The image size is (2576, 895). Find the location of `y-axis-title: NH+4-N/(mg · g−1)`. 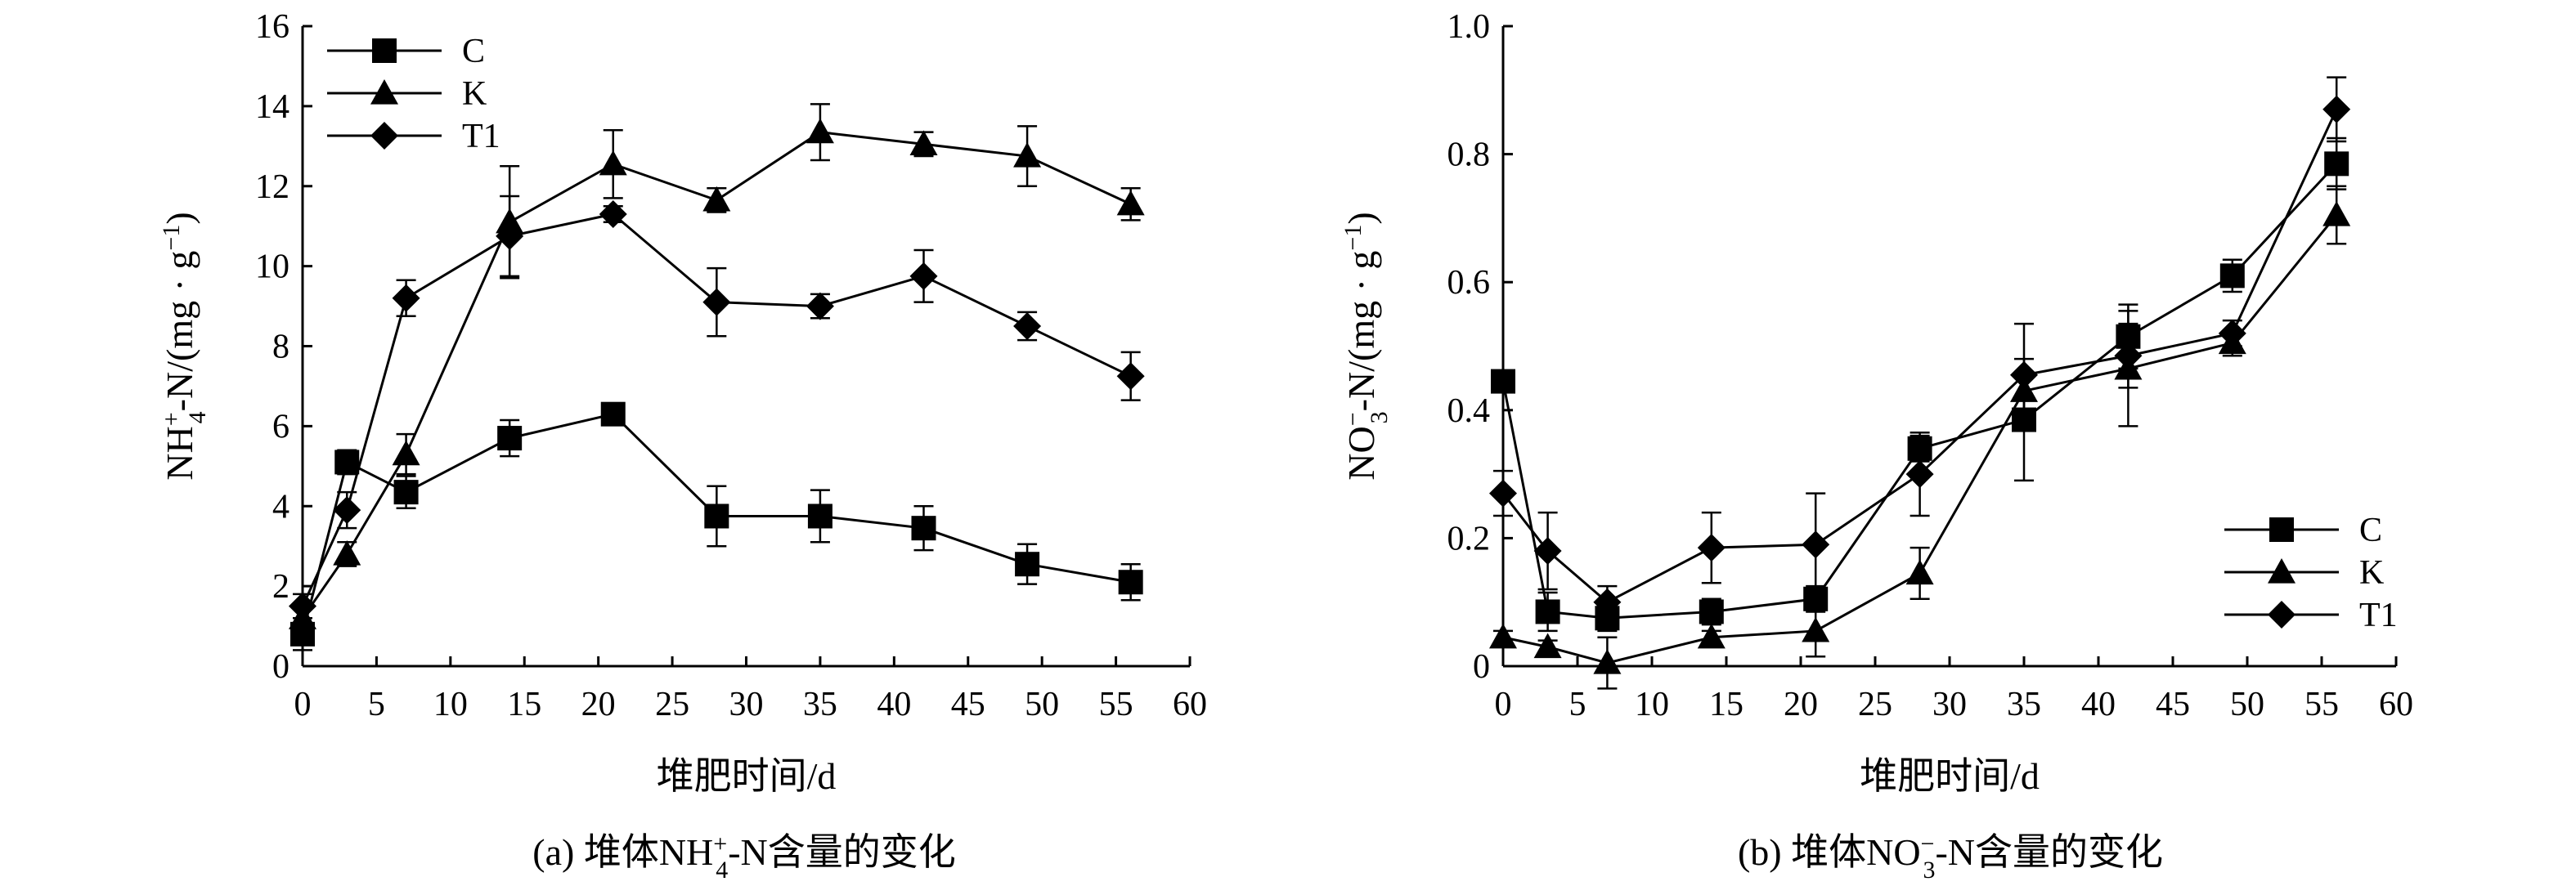

y-axis-title: NH+4-N/(mg · g−1) is located at coordinates (184, 346).